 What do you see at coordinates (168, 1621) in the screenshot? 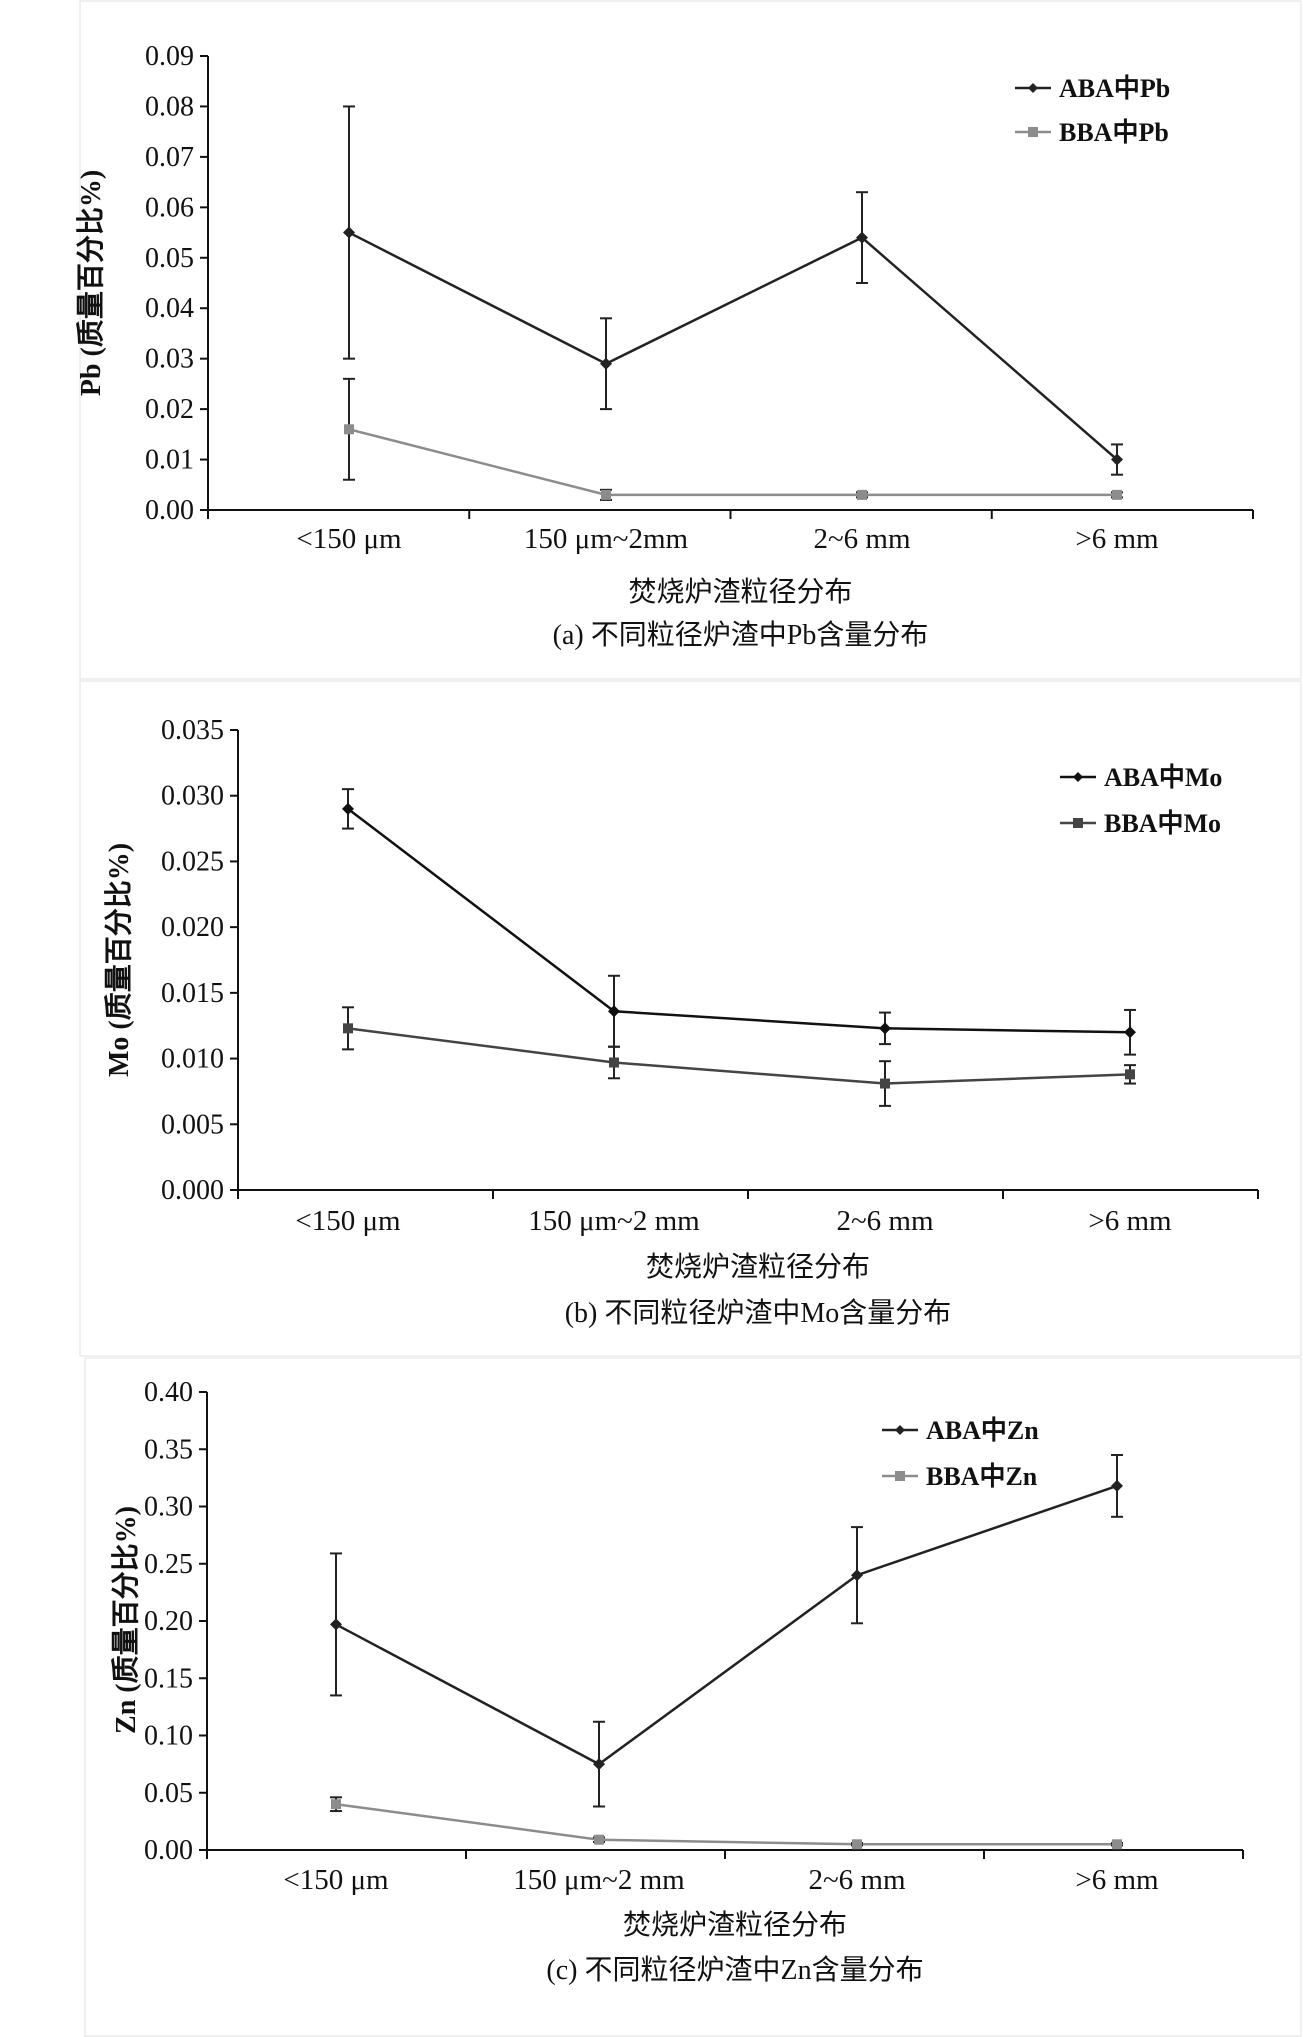
I see `y-tick-label: 0.20` at bounding box center [168, 1621].